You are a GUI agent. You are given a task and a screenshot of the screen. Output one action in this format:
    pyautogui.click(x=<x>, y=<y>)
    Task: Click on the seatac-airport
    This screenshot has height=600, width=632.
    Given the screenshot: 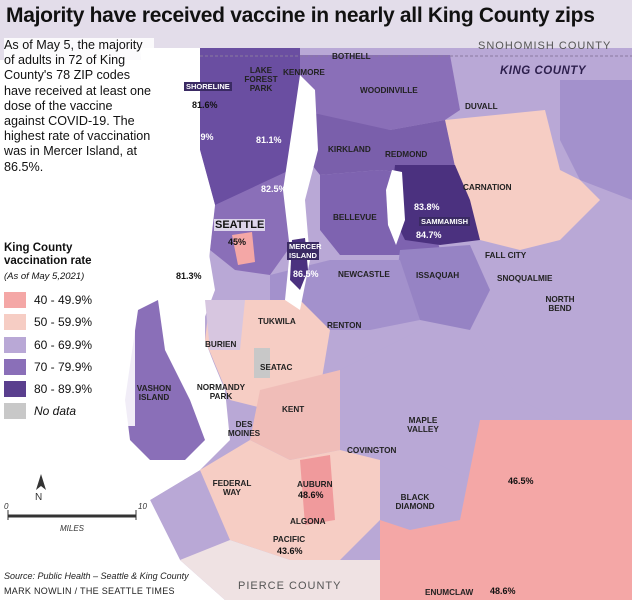 What is the action you would take?
    pyautogui.click(x=262, y=363)
    